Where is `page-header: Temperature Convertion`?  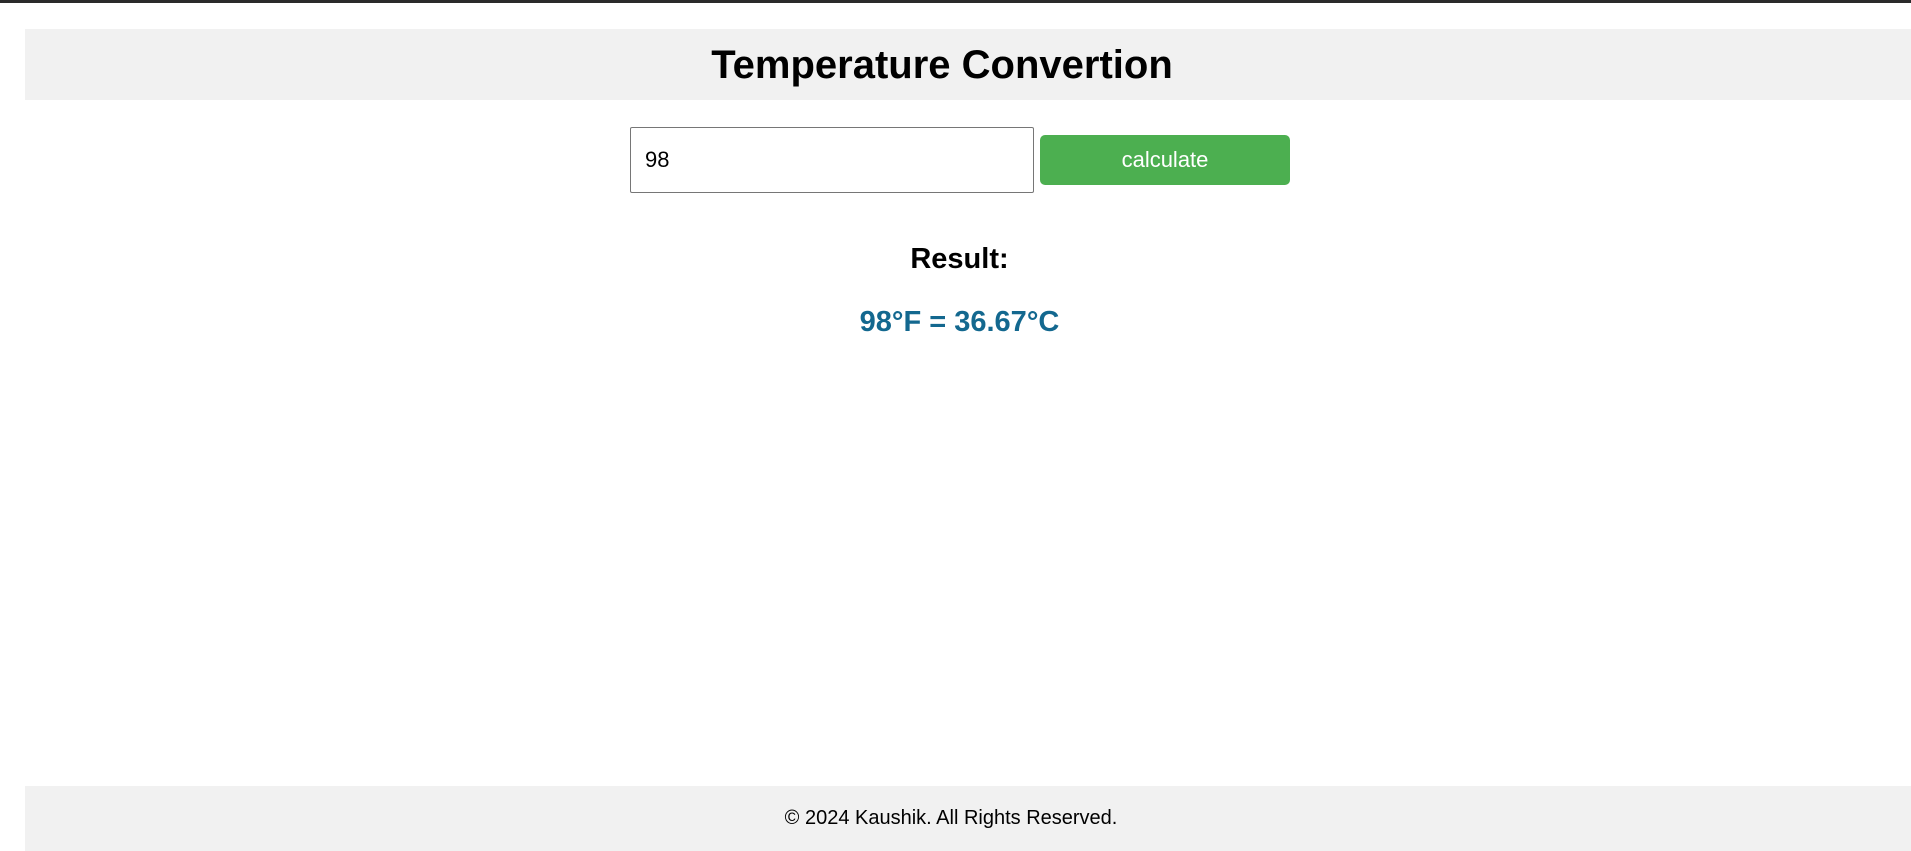
page-header: Temperature Convertion is located at coordinates (968, 64).